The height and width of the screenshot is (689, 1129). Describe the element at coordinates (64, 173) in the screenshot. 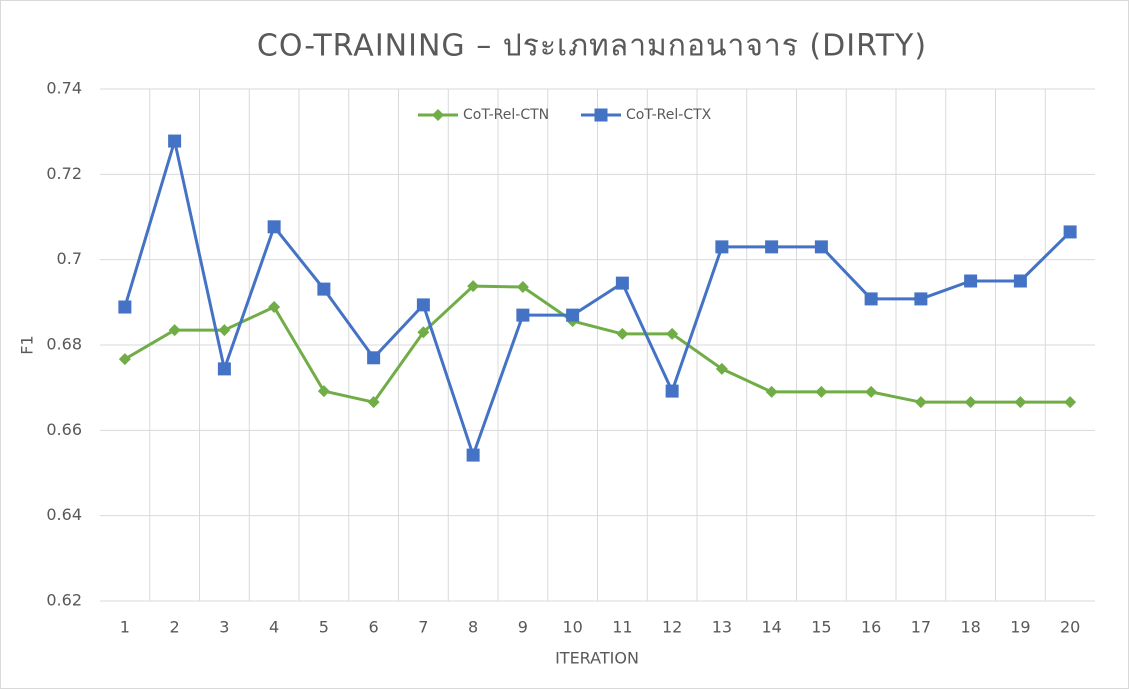

I see `y-tick-label: 0.72` at that location.